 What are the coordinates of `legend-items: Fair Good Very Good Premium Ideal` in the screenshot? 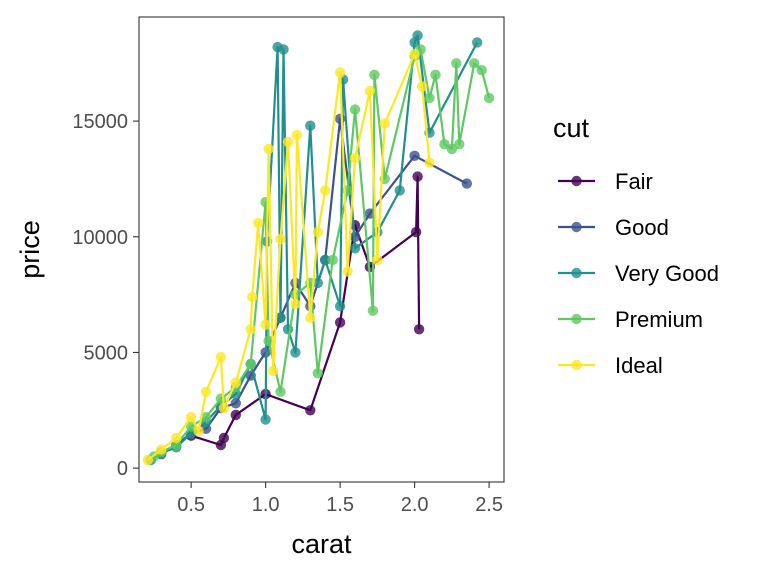 It's located at (638, 273).